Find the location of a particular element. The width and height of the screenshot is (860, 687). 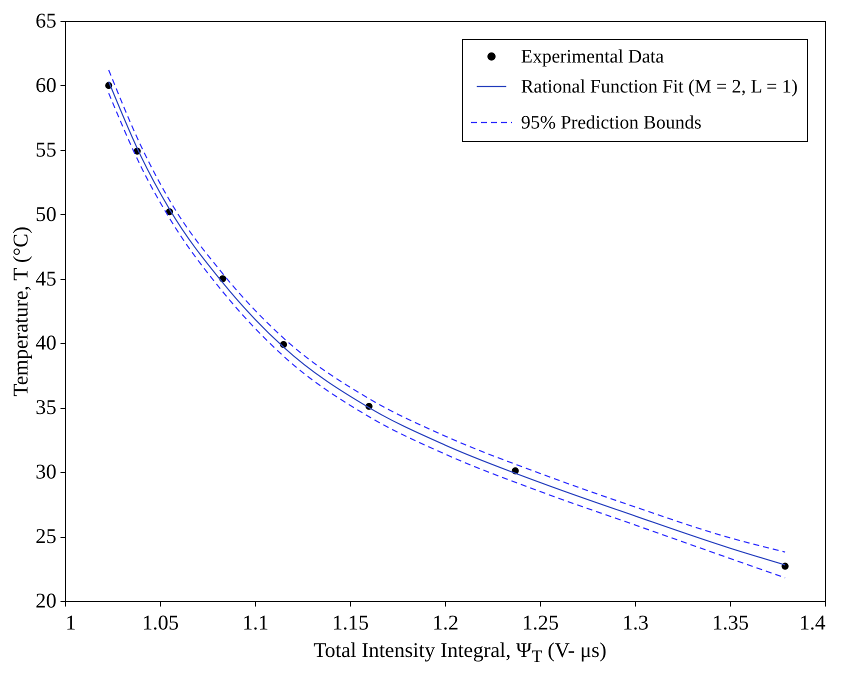

legend-label: 95% Prediction Bounds is located at coordinates (611, 123).